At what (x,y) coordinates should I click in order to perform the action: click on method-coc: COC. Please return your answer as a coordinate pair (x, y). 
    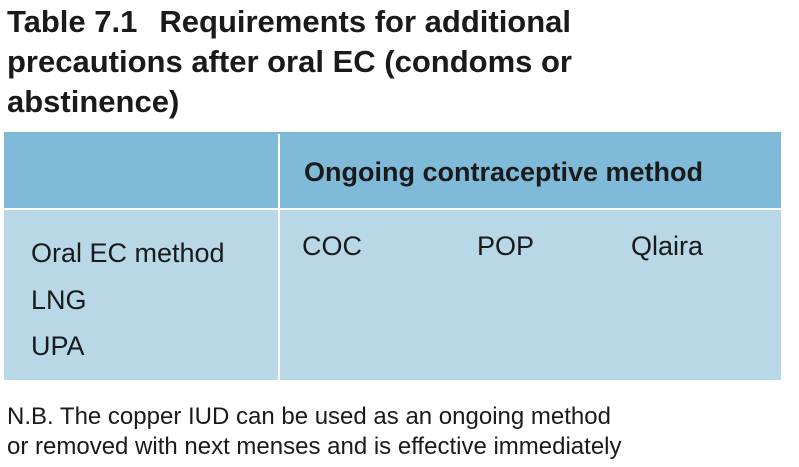
    Looking at the image, I should click on (332, 246).